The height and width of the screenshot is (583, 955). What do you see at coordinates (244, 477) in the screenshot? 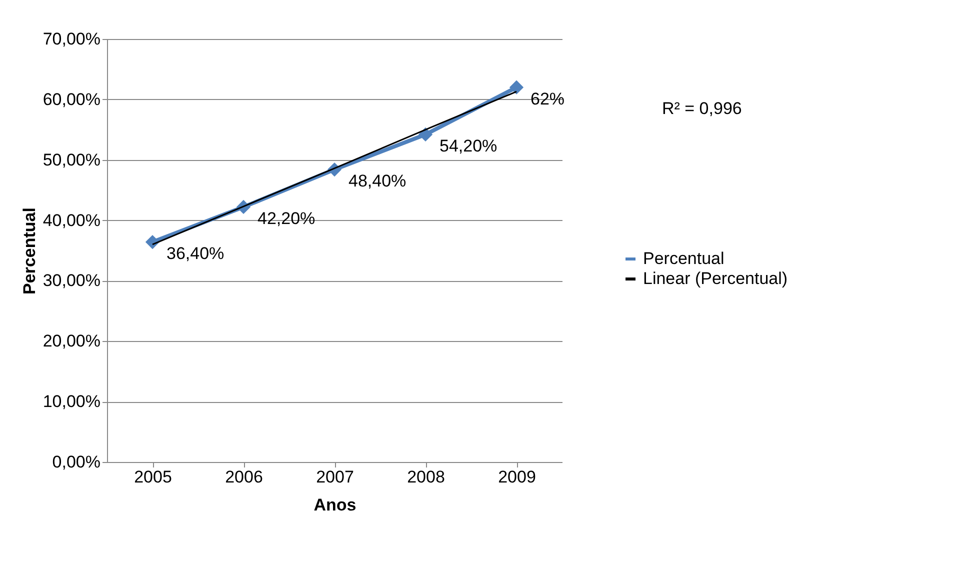
I see `x-tick-label: 2006` at bounding box center [244, 477].